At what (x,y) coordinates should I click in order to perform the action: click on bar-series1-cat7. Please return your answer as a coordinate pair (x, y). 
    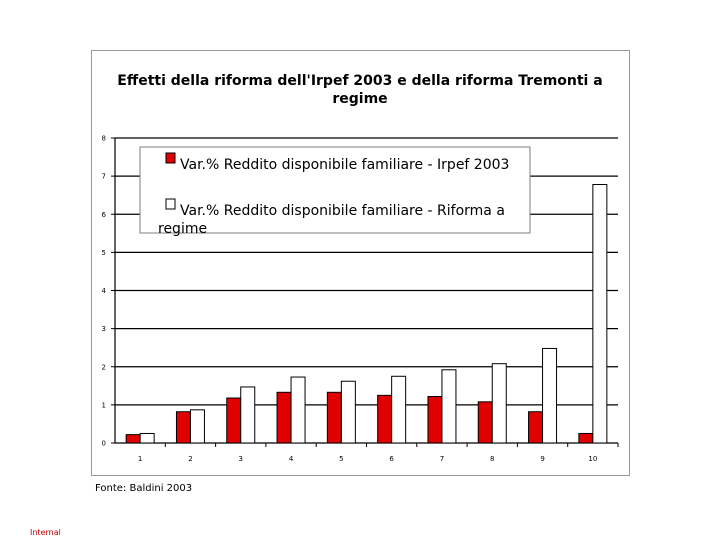
    Looking at the image, I should click on (435, 419).